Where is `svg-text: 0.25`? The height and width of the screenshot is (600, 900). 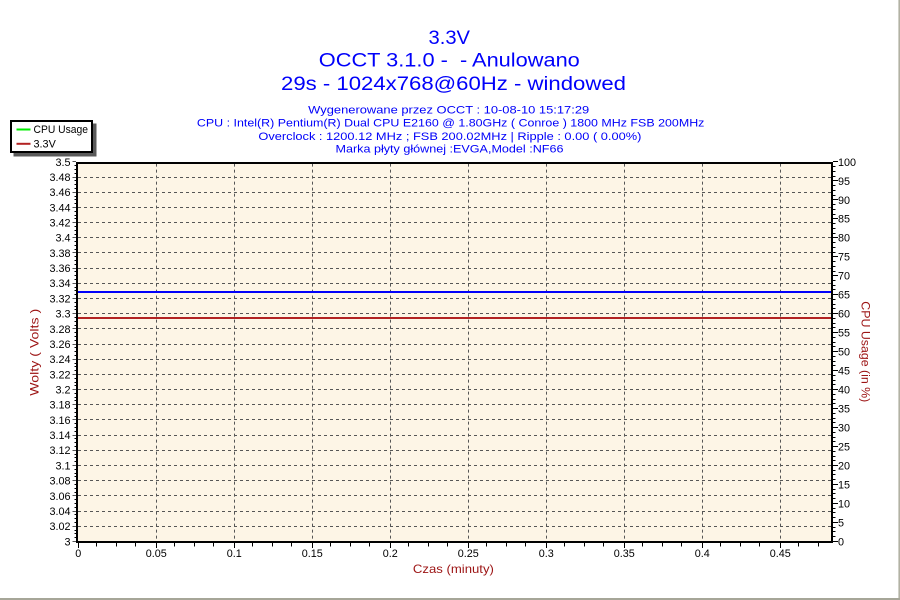 svg-text: 0.25 is located at coordinates (468, 554).